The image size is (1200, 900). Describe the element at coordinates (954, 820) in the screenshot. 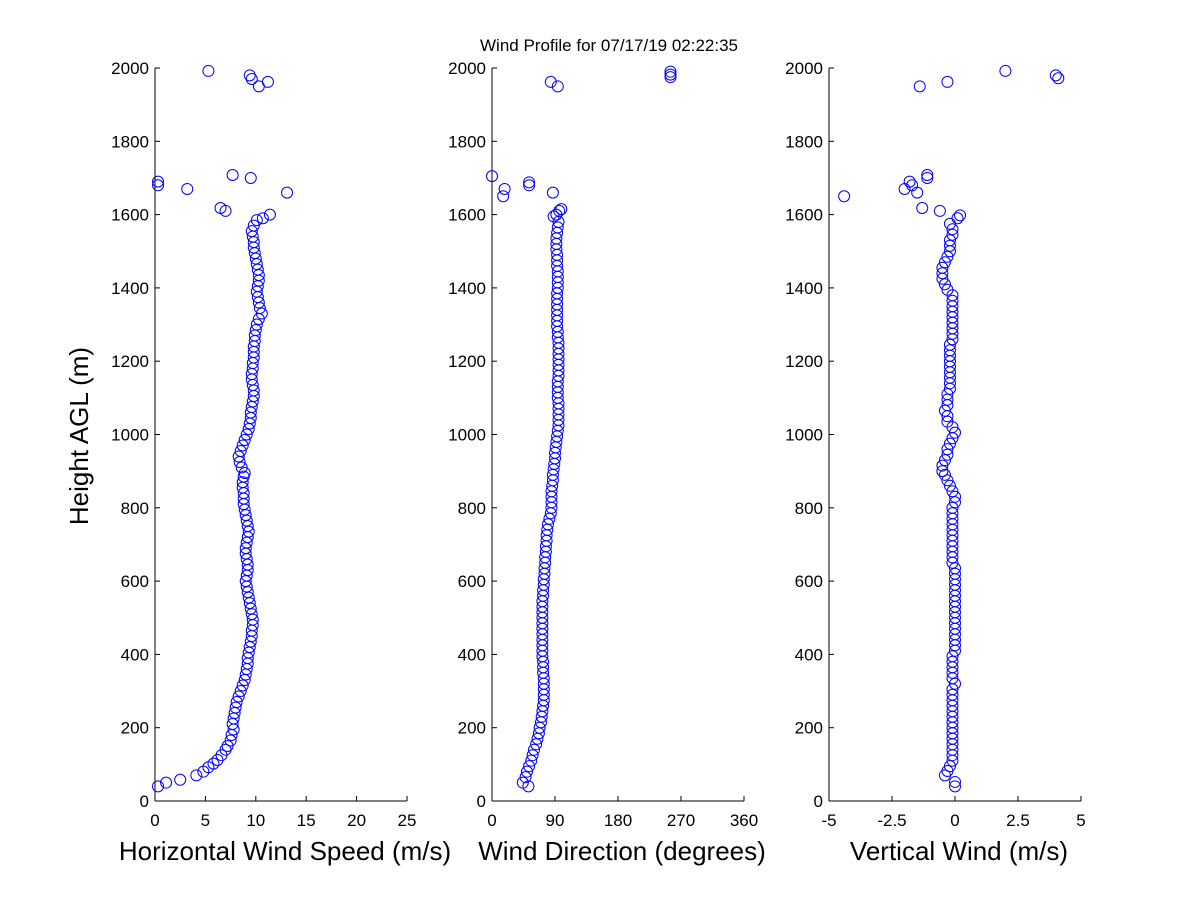

I see `x-tick-label: 0` at that location.